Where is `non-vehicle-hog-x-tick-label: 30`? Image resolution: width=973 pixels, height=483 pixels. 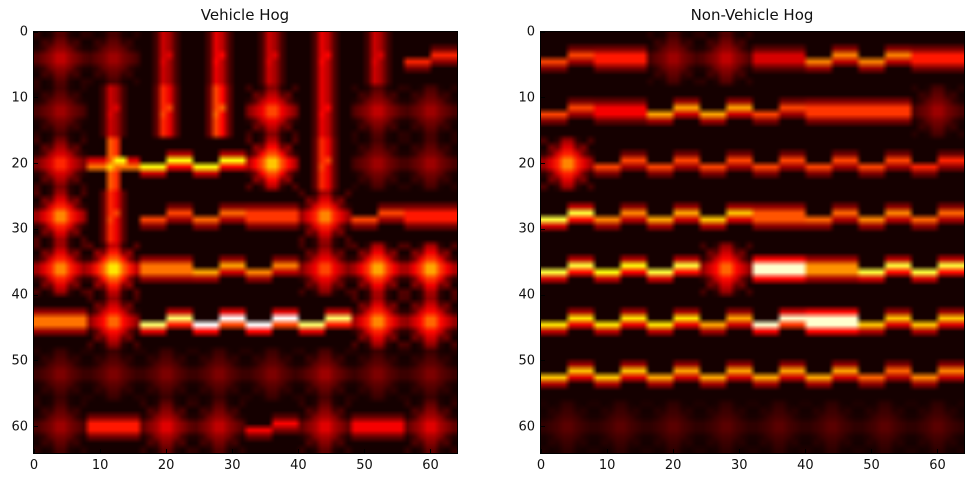
non-vehicle-hog-x-tick-label: 30 is located at coordinates (739, 465).